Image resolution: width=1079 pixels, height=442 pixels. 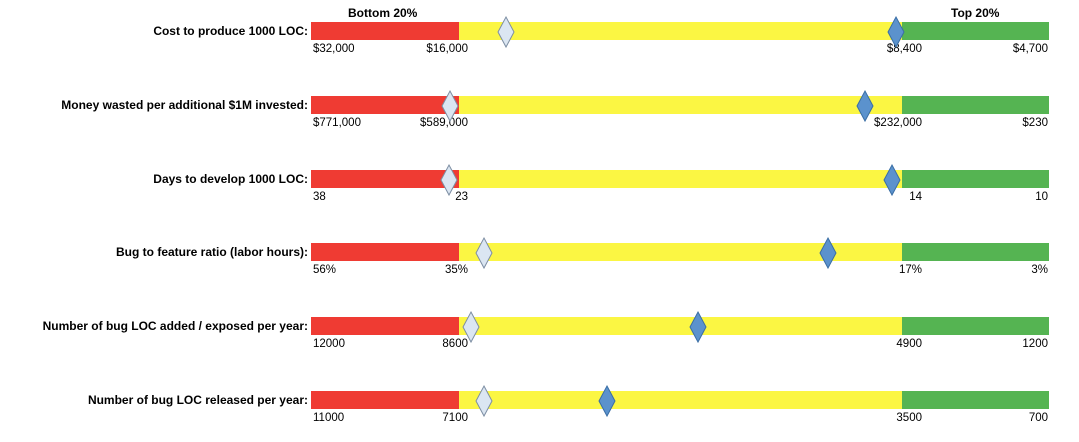 I want to click on row-1-tick-2: $16,000, so click(x=447, y=49).